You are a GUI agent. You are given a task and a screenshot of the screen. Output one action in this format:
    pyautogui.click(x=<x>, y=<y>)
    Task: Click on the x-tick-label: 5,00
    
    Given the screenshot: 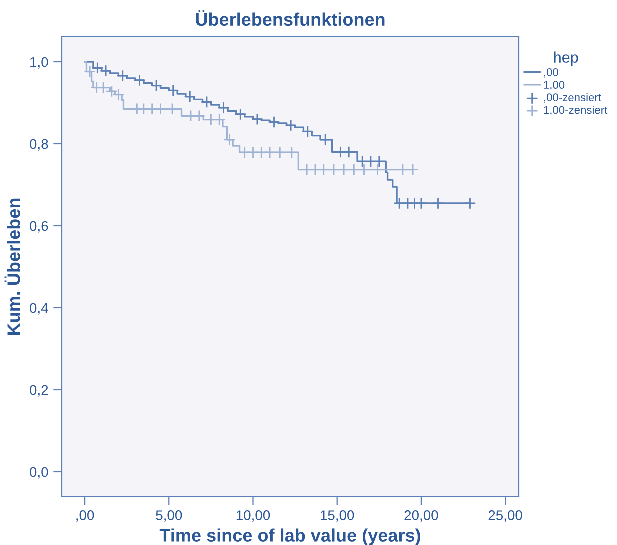 What is the action you would take?
    pyautogui.click(x=169, y=516)
    